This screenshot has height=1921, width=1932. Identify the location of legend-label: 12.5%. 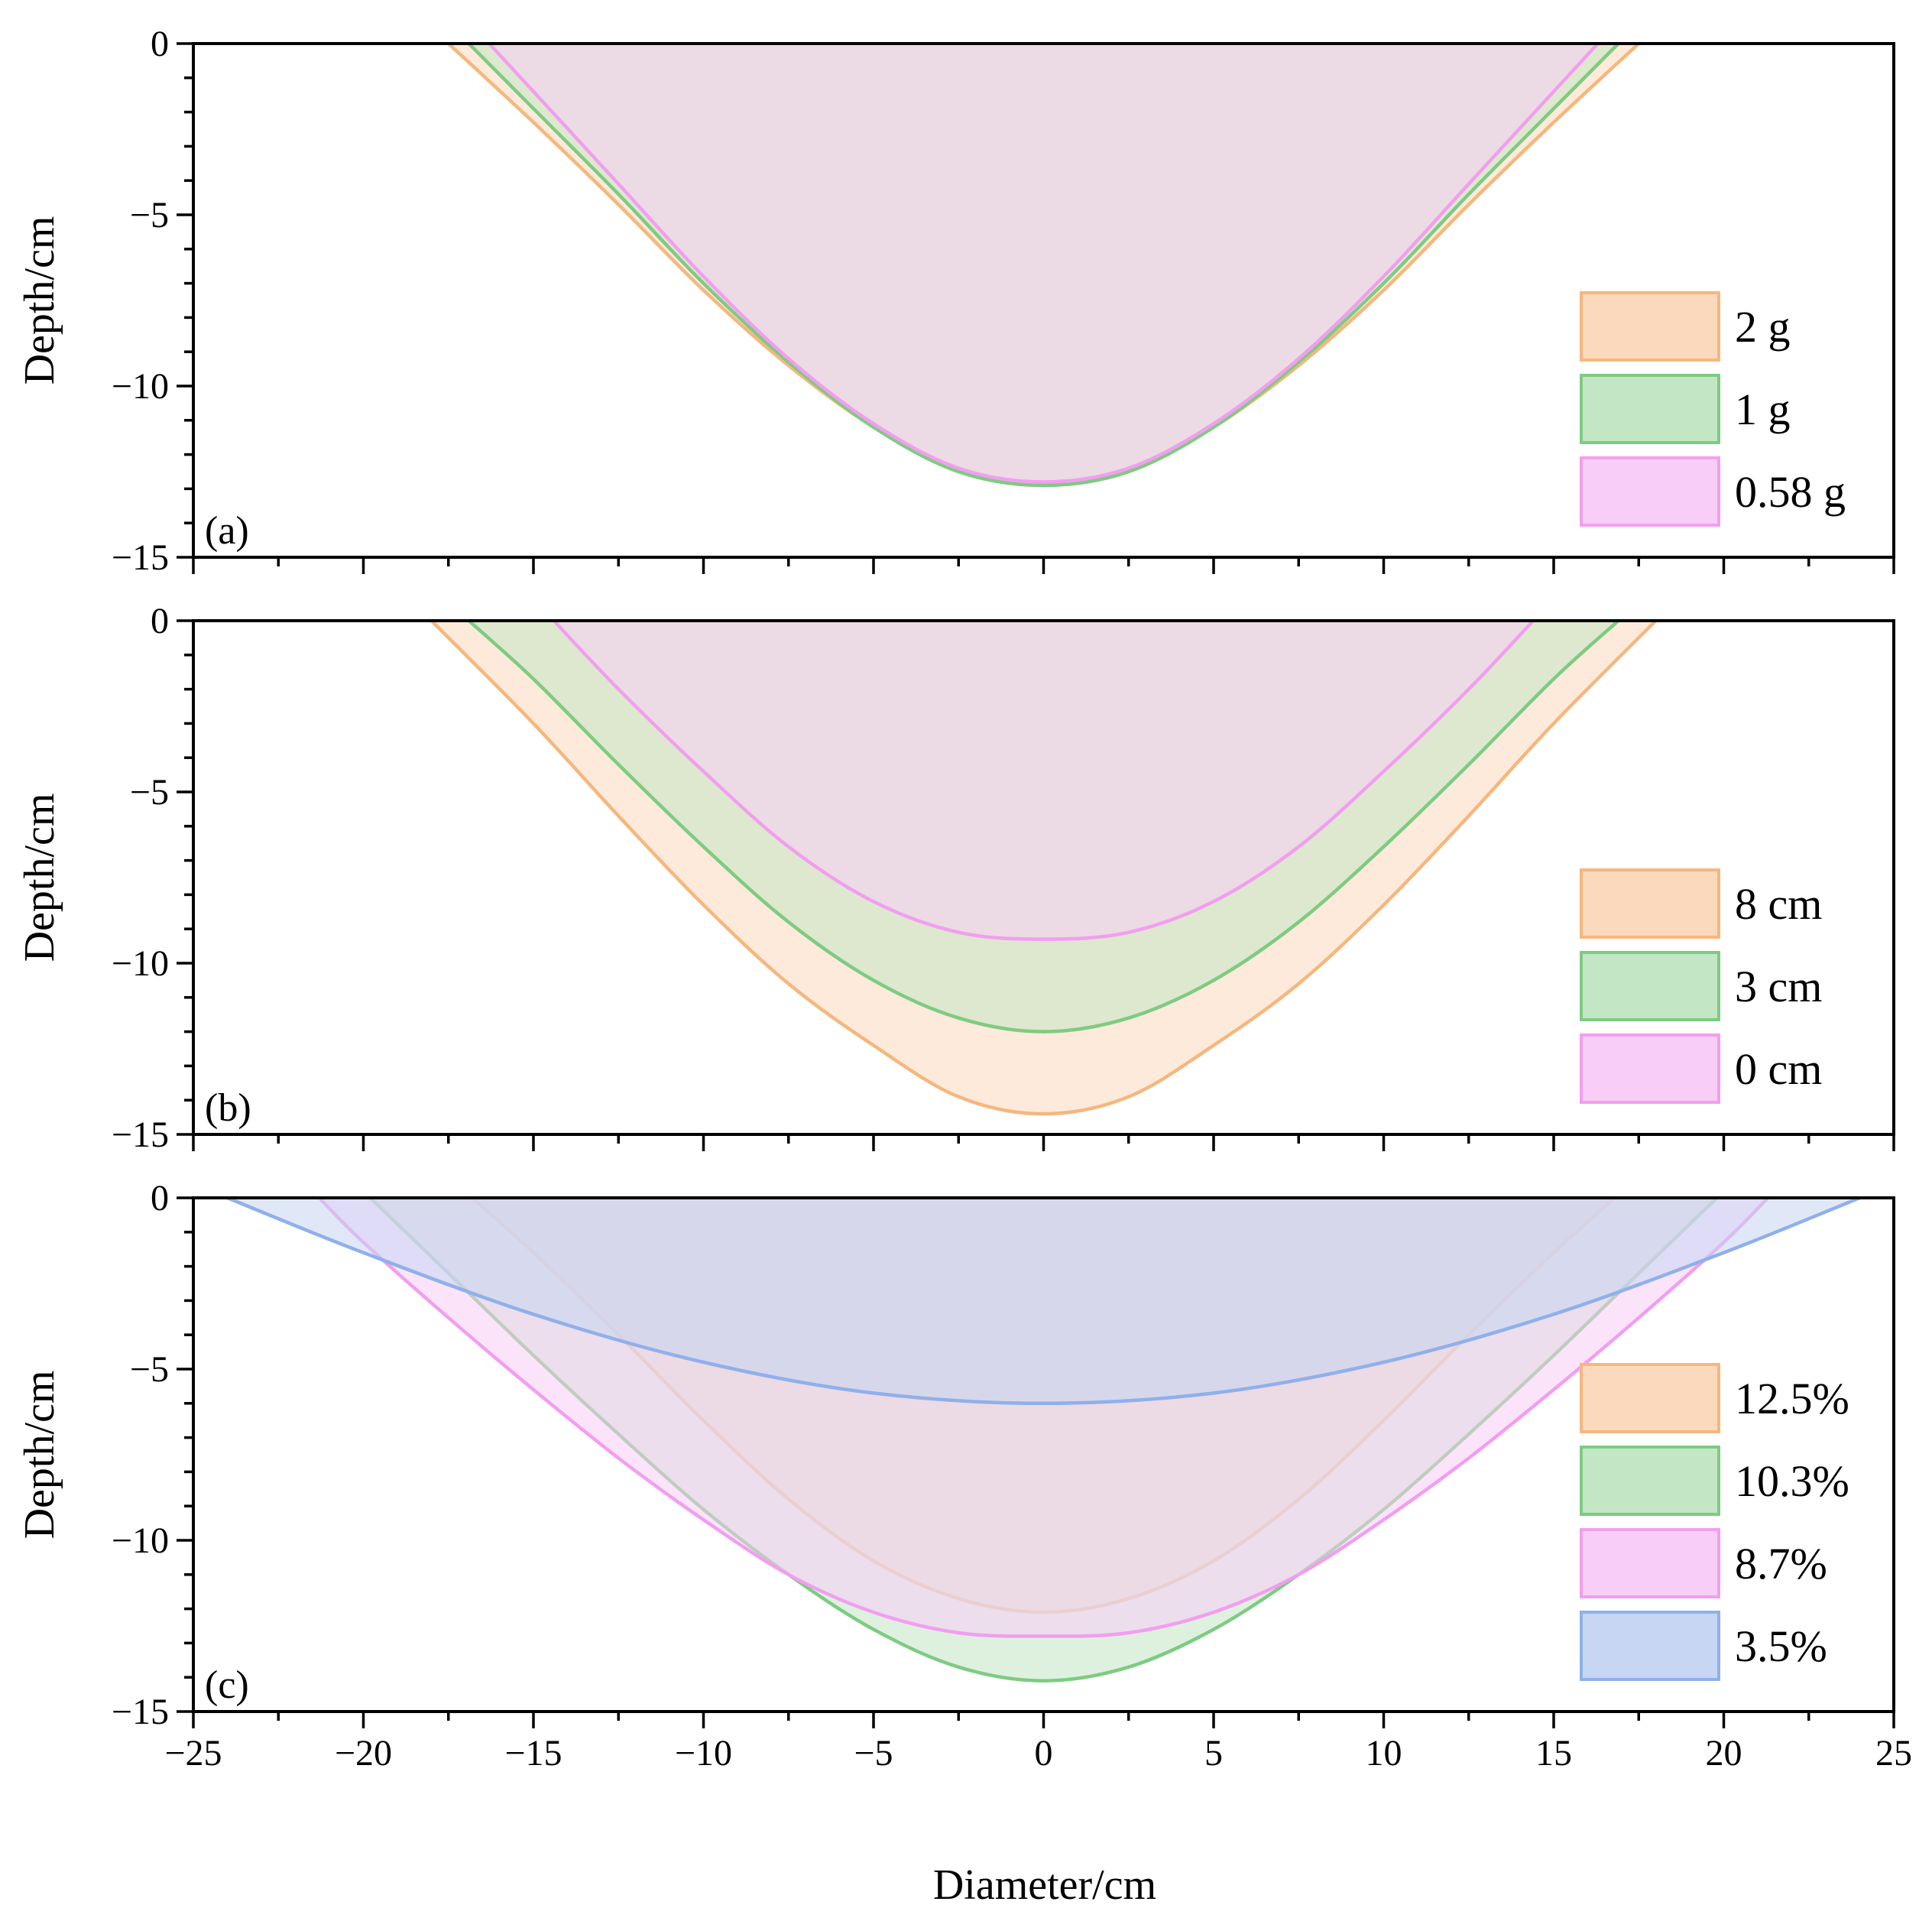
(1792, 1398).